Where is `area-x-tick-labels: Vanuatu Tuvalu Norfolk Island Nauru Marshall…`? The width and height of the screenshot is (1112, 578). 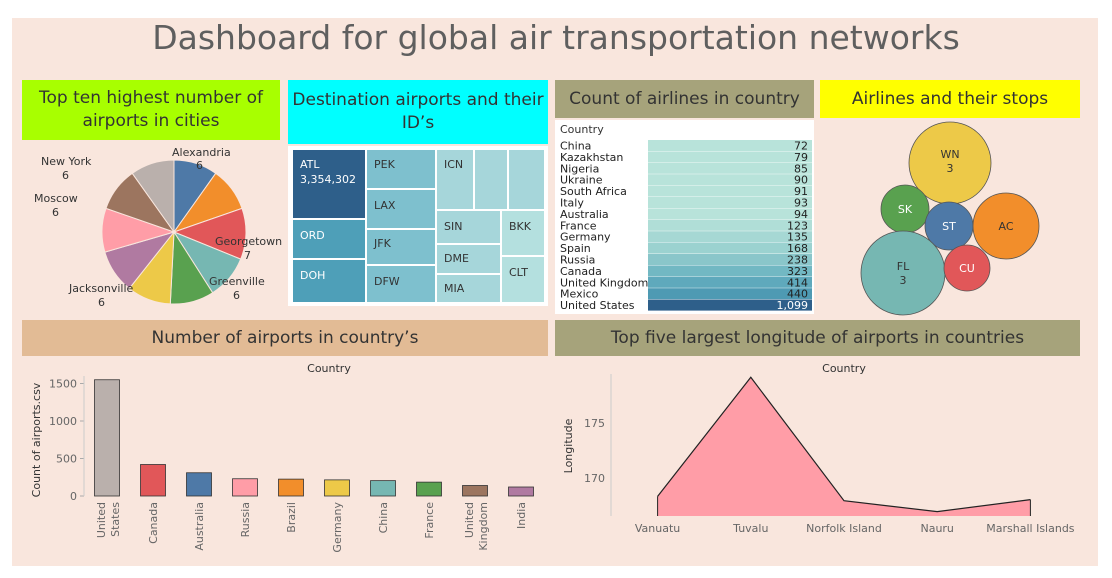 area-x-tick-labels: Vanuatu Tuvalu Norfolk Island Nauru Marshall… is located at coordinates (855, 528).